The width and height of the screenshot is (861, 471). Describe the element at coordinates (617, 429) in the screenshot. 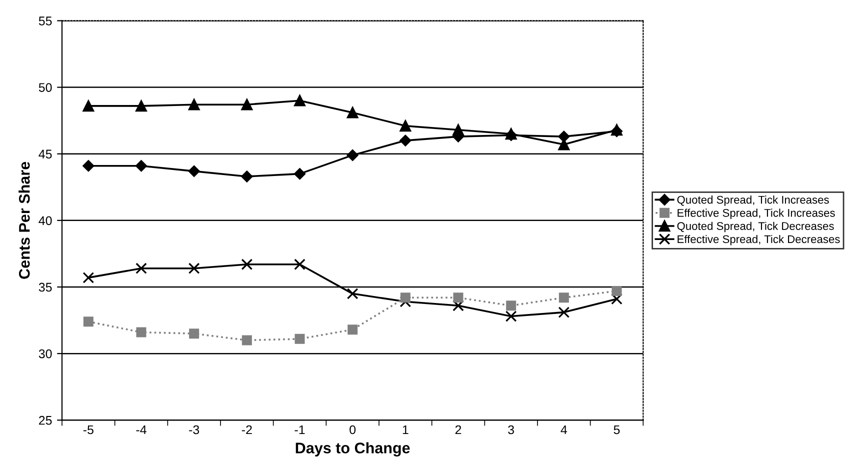

I see `x-tick-label: 5` at that location.